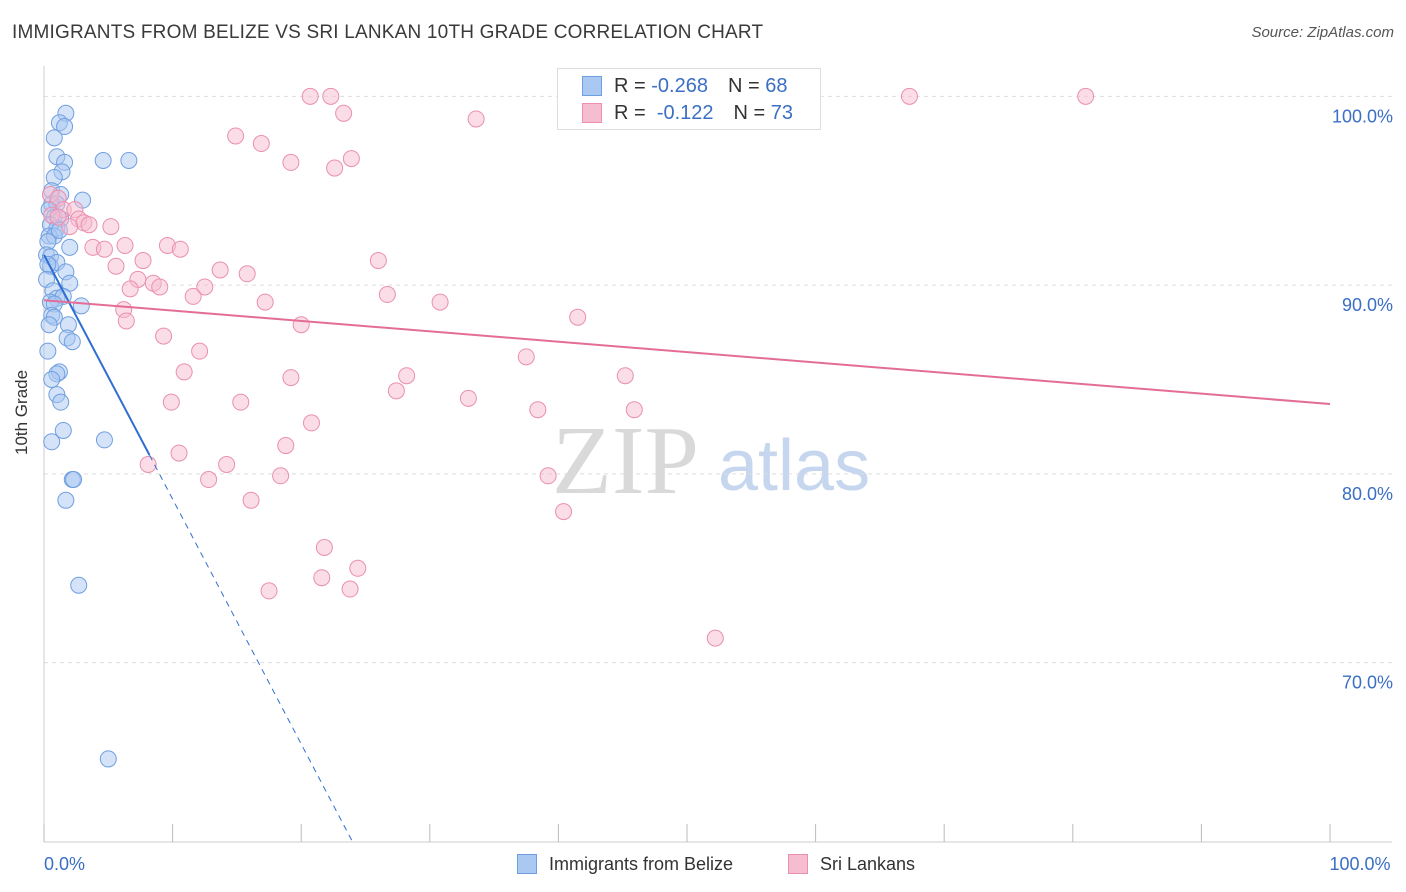  Describe the element at coordinates (687, 352) in the screenshot. I see `trend-line-sri-lankans` at that location.